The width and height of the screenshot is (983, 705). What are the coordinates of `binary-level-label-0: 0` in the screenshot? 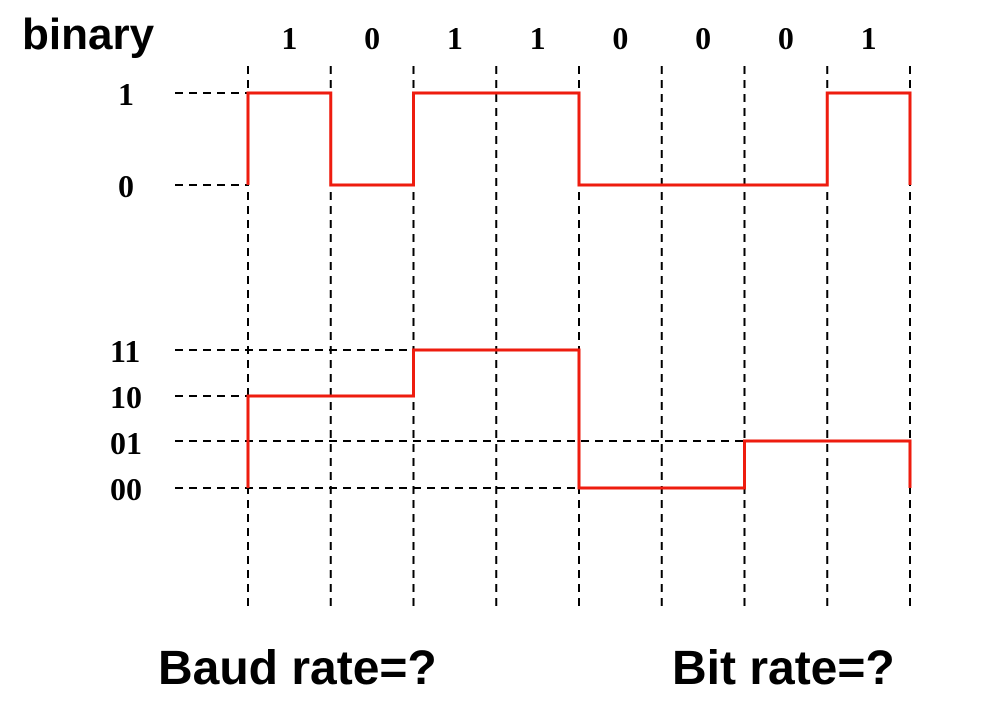 It's located at (126, 186).